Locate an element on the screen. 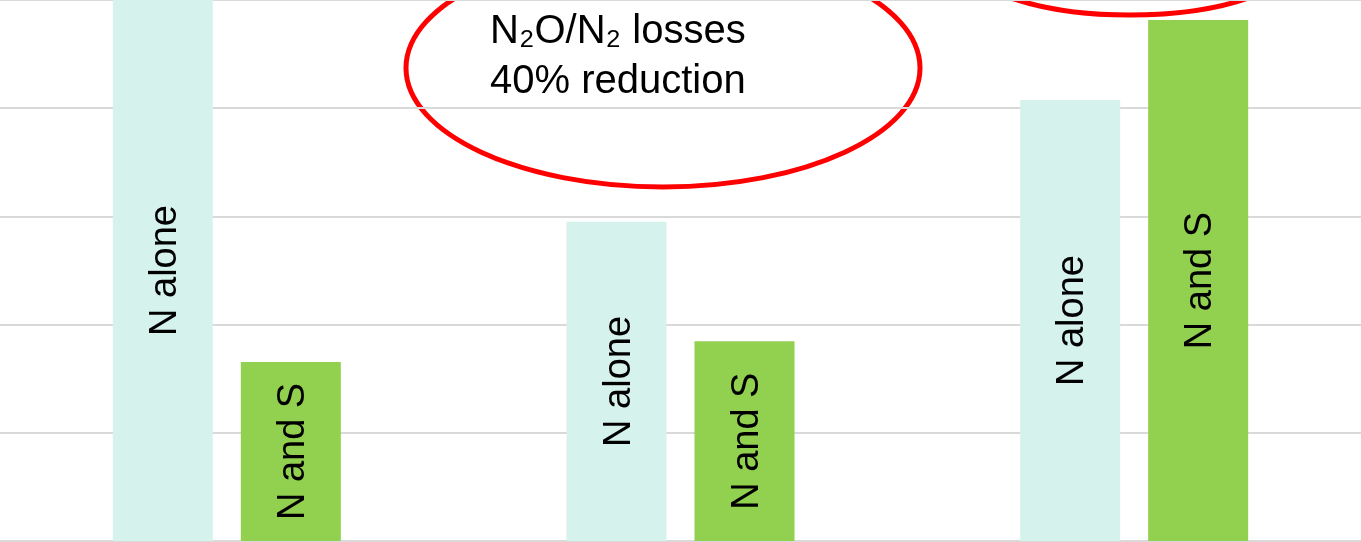 The height and width of the screenshot is (542, 1361). series-label: N alone is located at coordinates (162, 270).